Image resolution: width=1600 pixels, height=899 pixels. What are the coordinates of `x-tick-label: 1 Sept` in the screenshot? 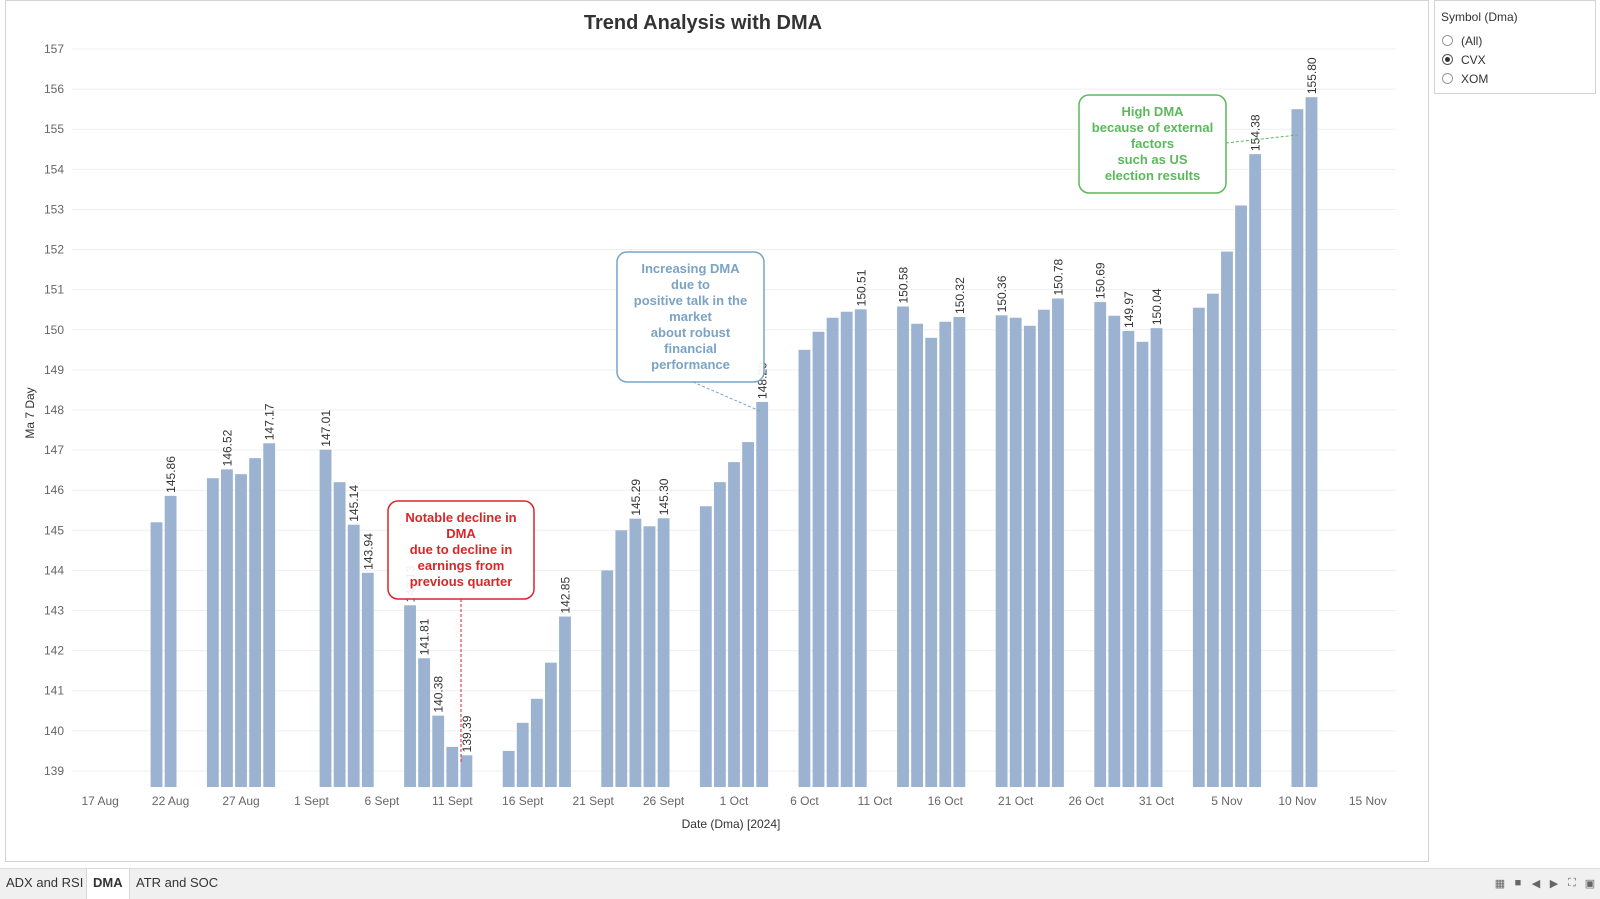 It's located at (311, 801).